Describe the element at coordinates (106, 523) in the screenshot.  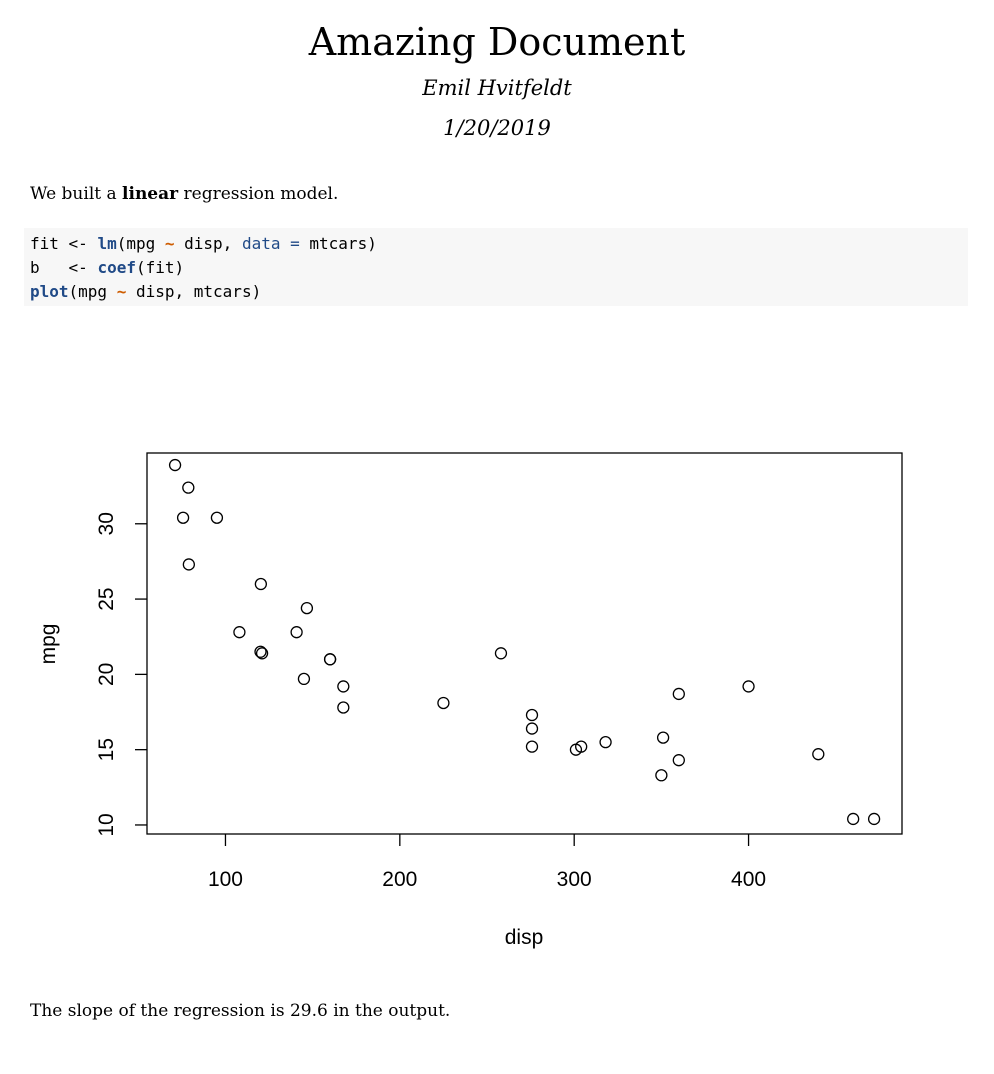
I see `y-tick-label: 30` at that location.